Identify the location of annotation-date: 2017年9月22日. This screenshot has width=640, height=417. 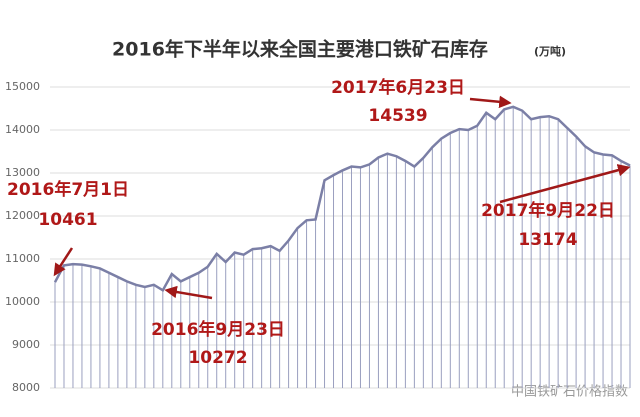
(548, 210).